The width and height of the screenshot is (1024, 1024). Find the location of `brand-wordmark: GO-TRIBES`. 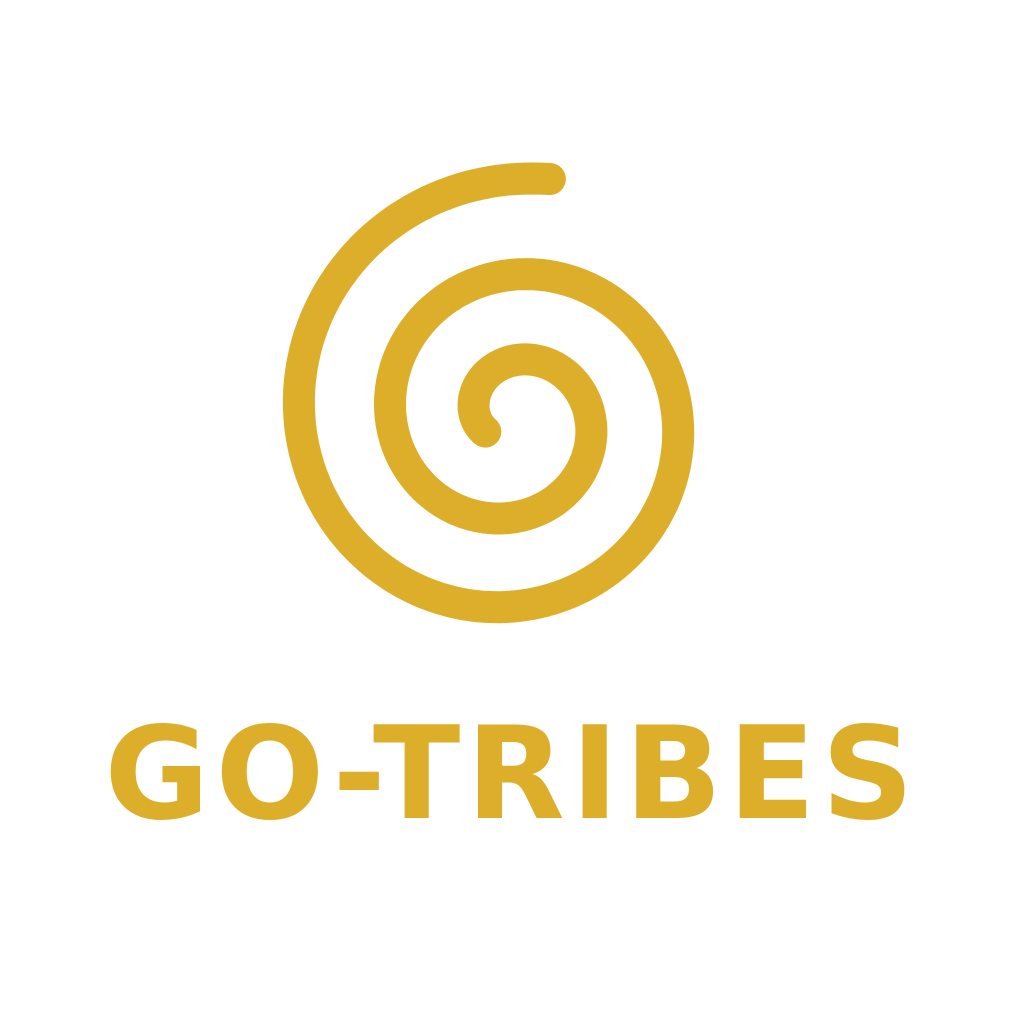

brand-wordmark: GO-TRIBES is located at coordinates (512, 774).